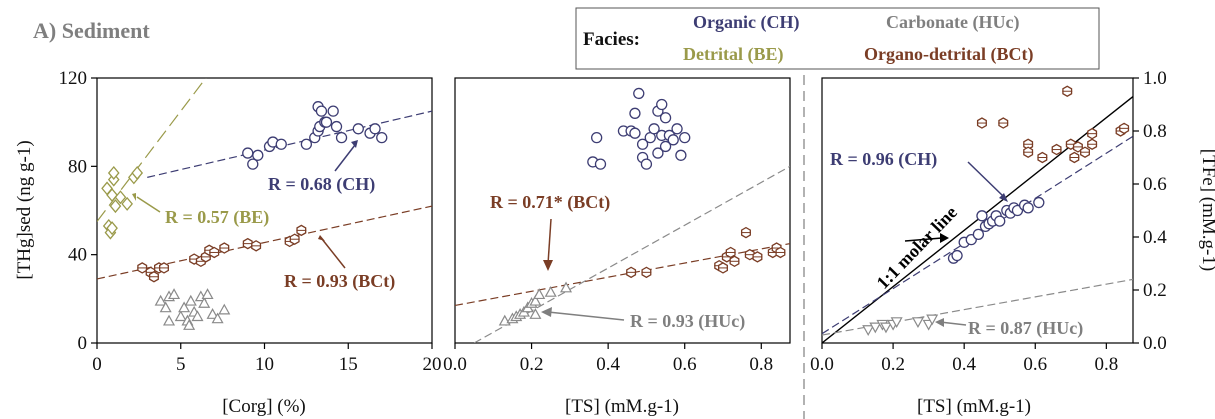  I want to click on y-tick-label: 0.4, so click(1155, 237).